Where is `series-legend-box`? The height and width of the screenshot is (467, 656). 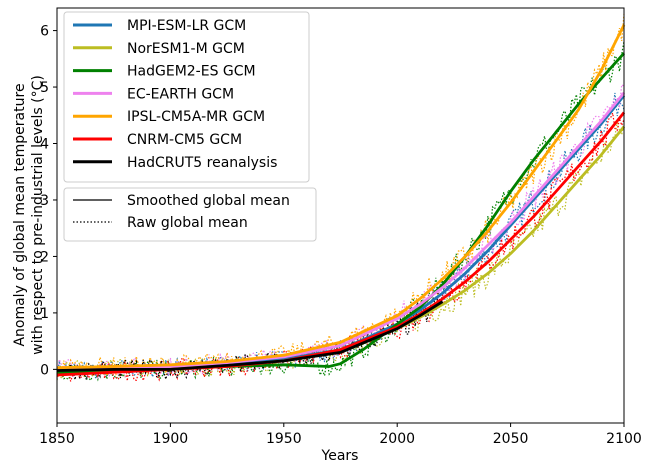 series-legend-box is located at coordinates (186, 97).